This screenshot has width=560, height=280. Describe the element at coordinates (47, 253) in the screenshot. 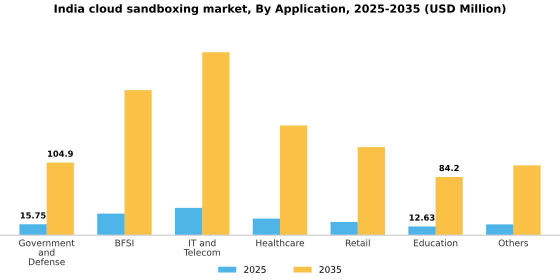

I see `x-tick-label: Government and Defense` at that location.